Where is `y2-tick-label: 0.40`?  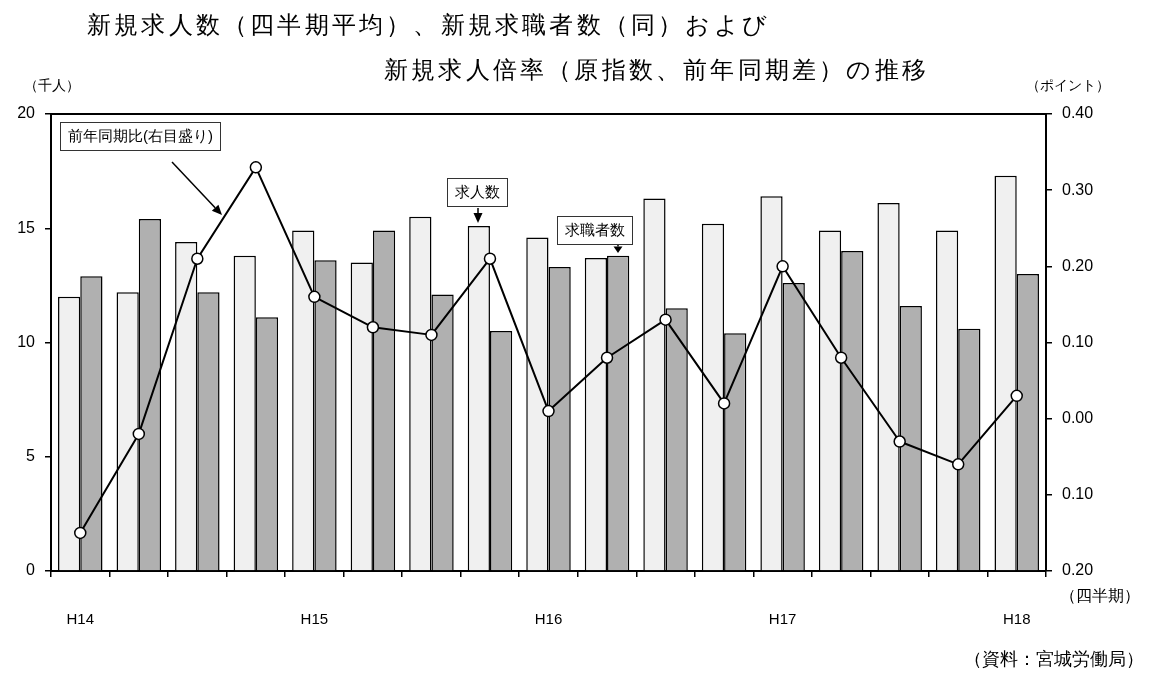 y2-tick-label: 0.40 is located at coordinates (1078, 113).